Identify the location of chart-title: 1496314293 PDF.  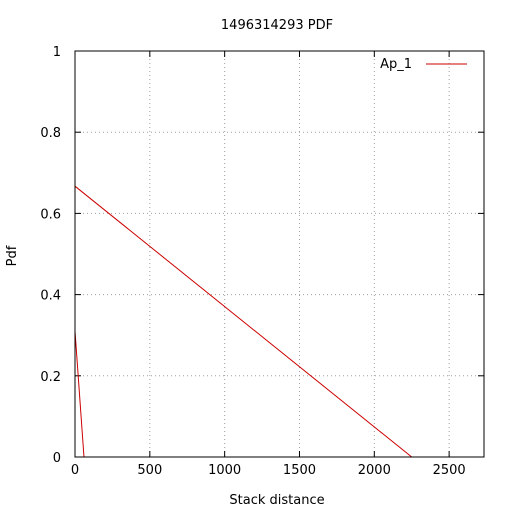
(277, 25).